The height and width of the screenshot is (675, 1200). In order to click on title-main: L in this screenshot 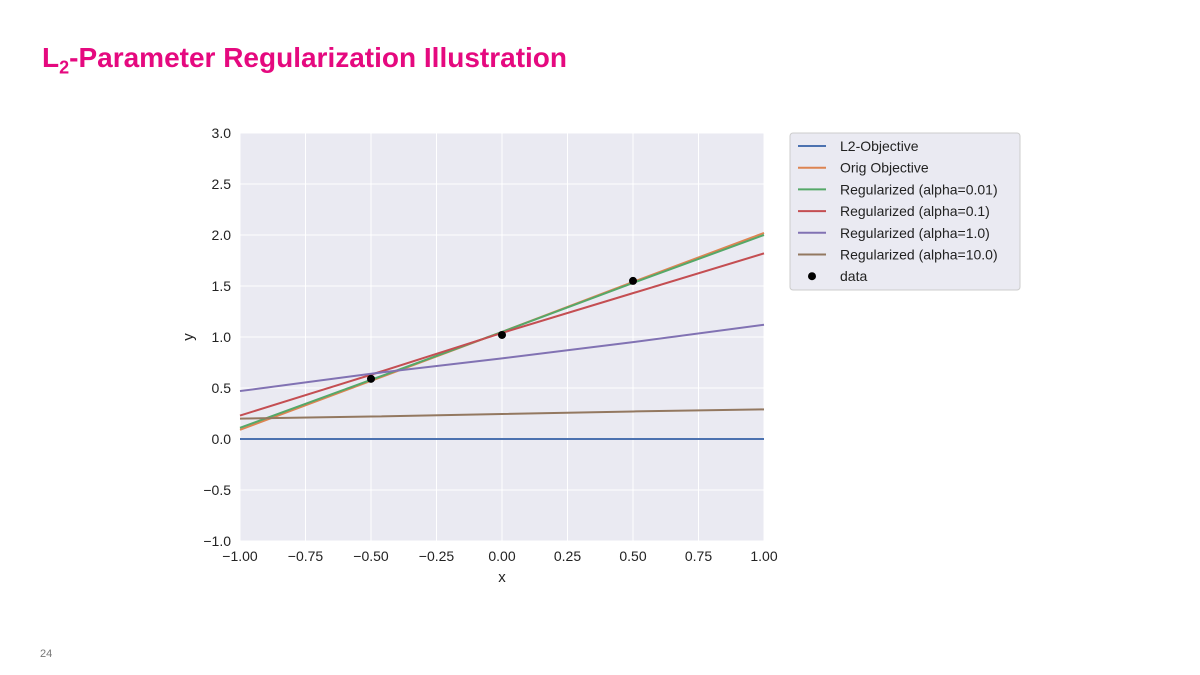, I will do `click(51, 57)`.